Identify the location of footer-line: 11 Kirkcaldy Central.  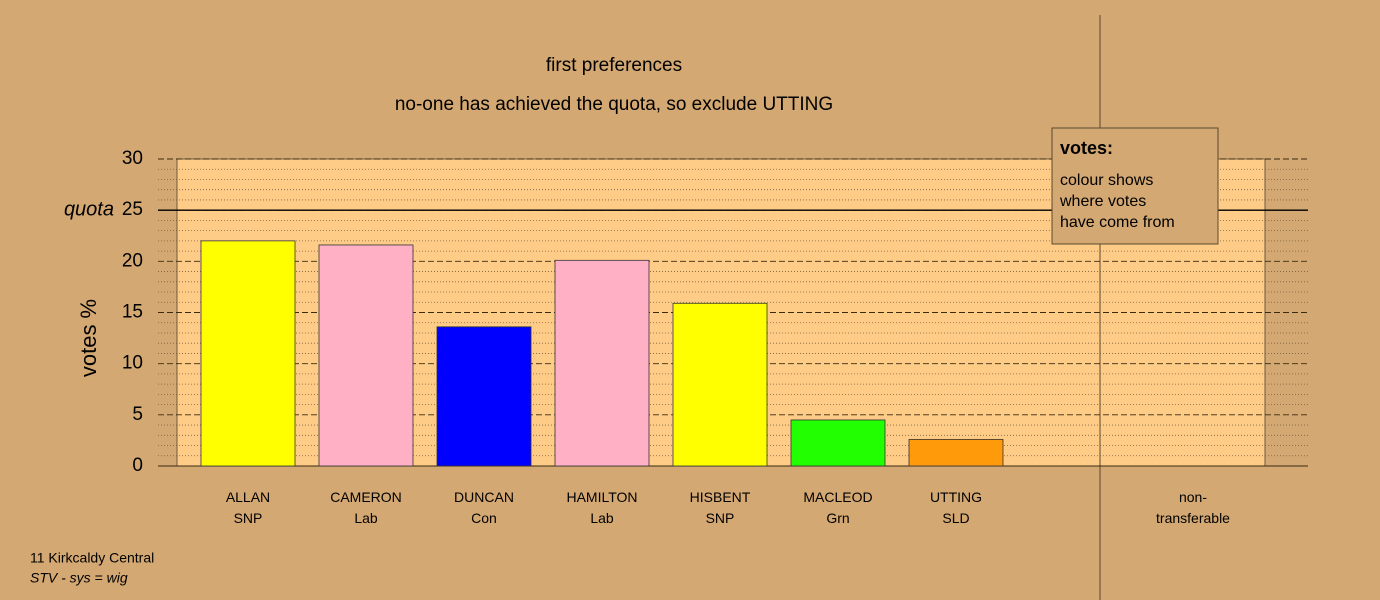
(92, 558).